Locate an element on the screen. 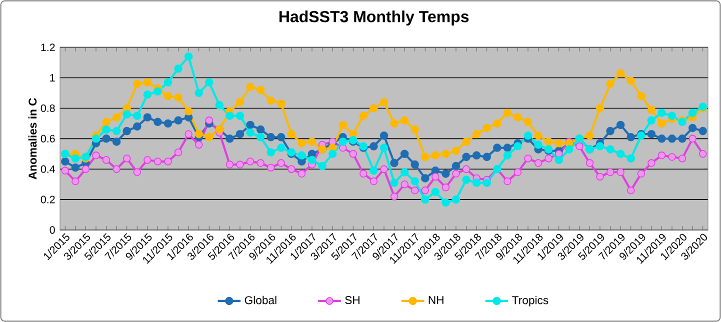 Image resolution: width=721 pixels, height=322 pixels. legend-label: NH is located at coordinates (436, 300).